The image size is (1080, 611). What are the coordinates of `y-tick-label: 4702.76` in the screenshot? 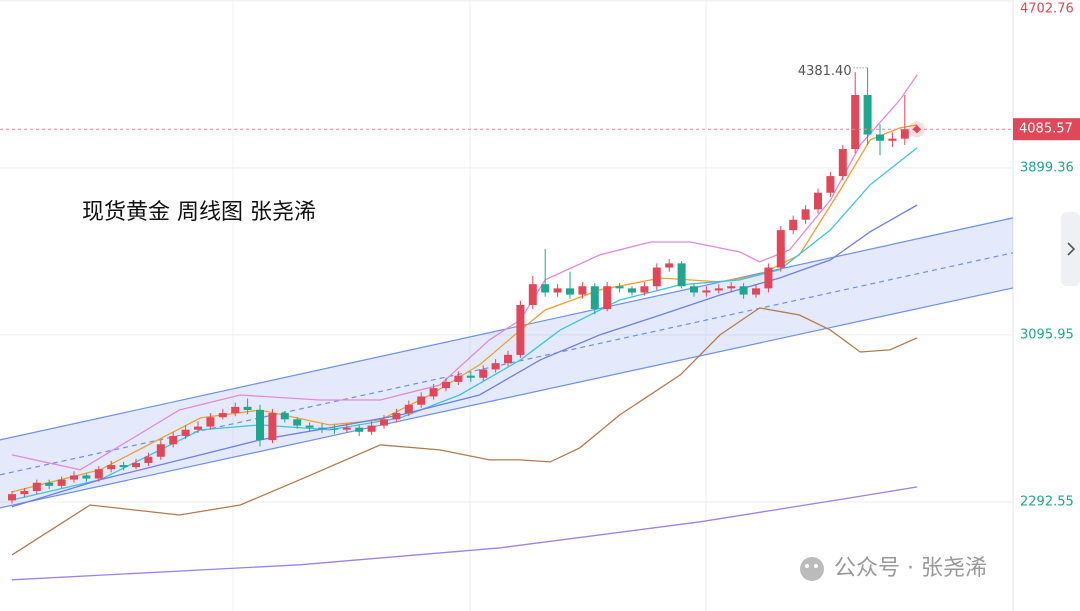 It's located at (1047, 9).